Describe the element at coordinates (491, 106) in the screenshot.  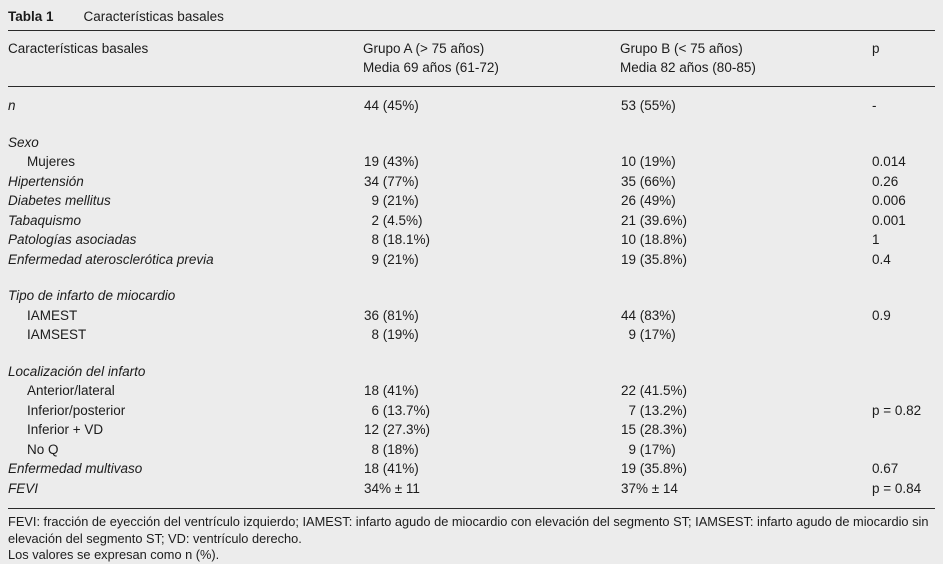
I see `value-group-a: 44 (45%)` at that location.